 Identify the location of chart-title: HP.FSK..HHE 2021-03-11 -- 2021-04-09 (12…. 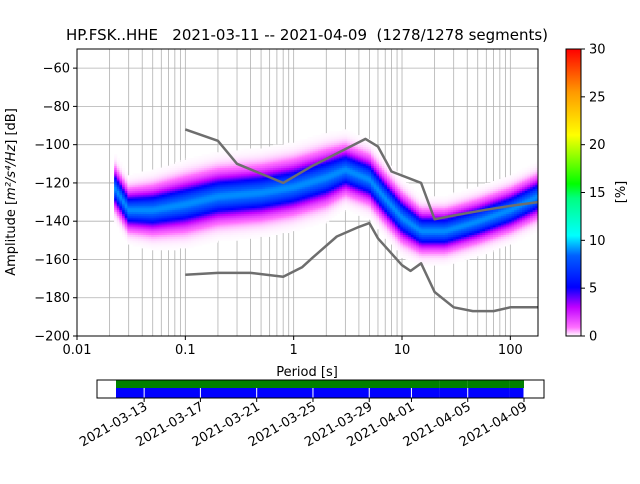
(307, 35).